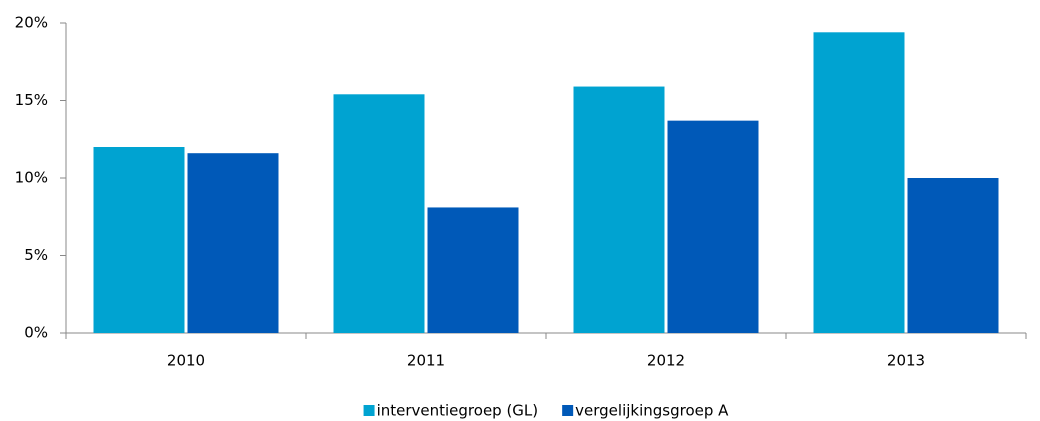 The width and height of the screenshot is (1040, 421). I want to click on x-tick-label: 2013, so click(906, 361).